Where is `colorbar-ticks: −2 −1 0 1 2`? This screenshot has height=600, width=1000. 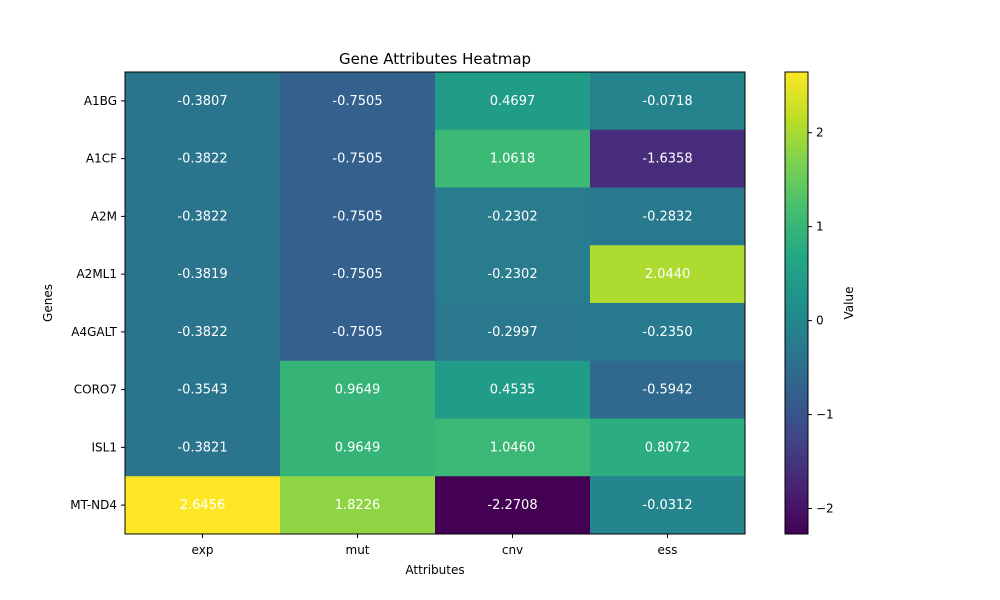 colorbar-ticks: −2 −1 0 1 2 is located at coordinates (821, 321).